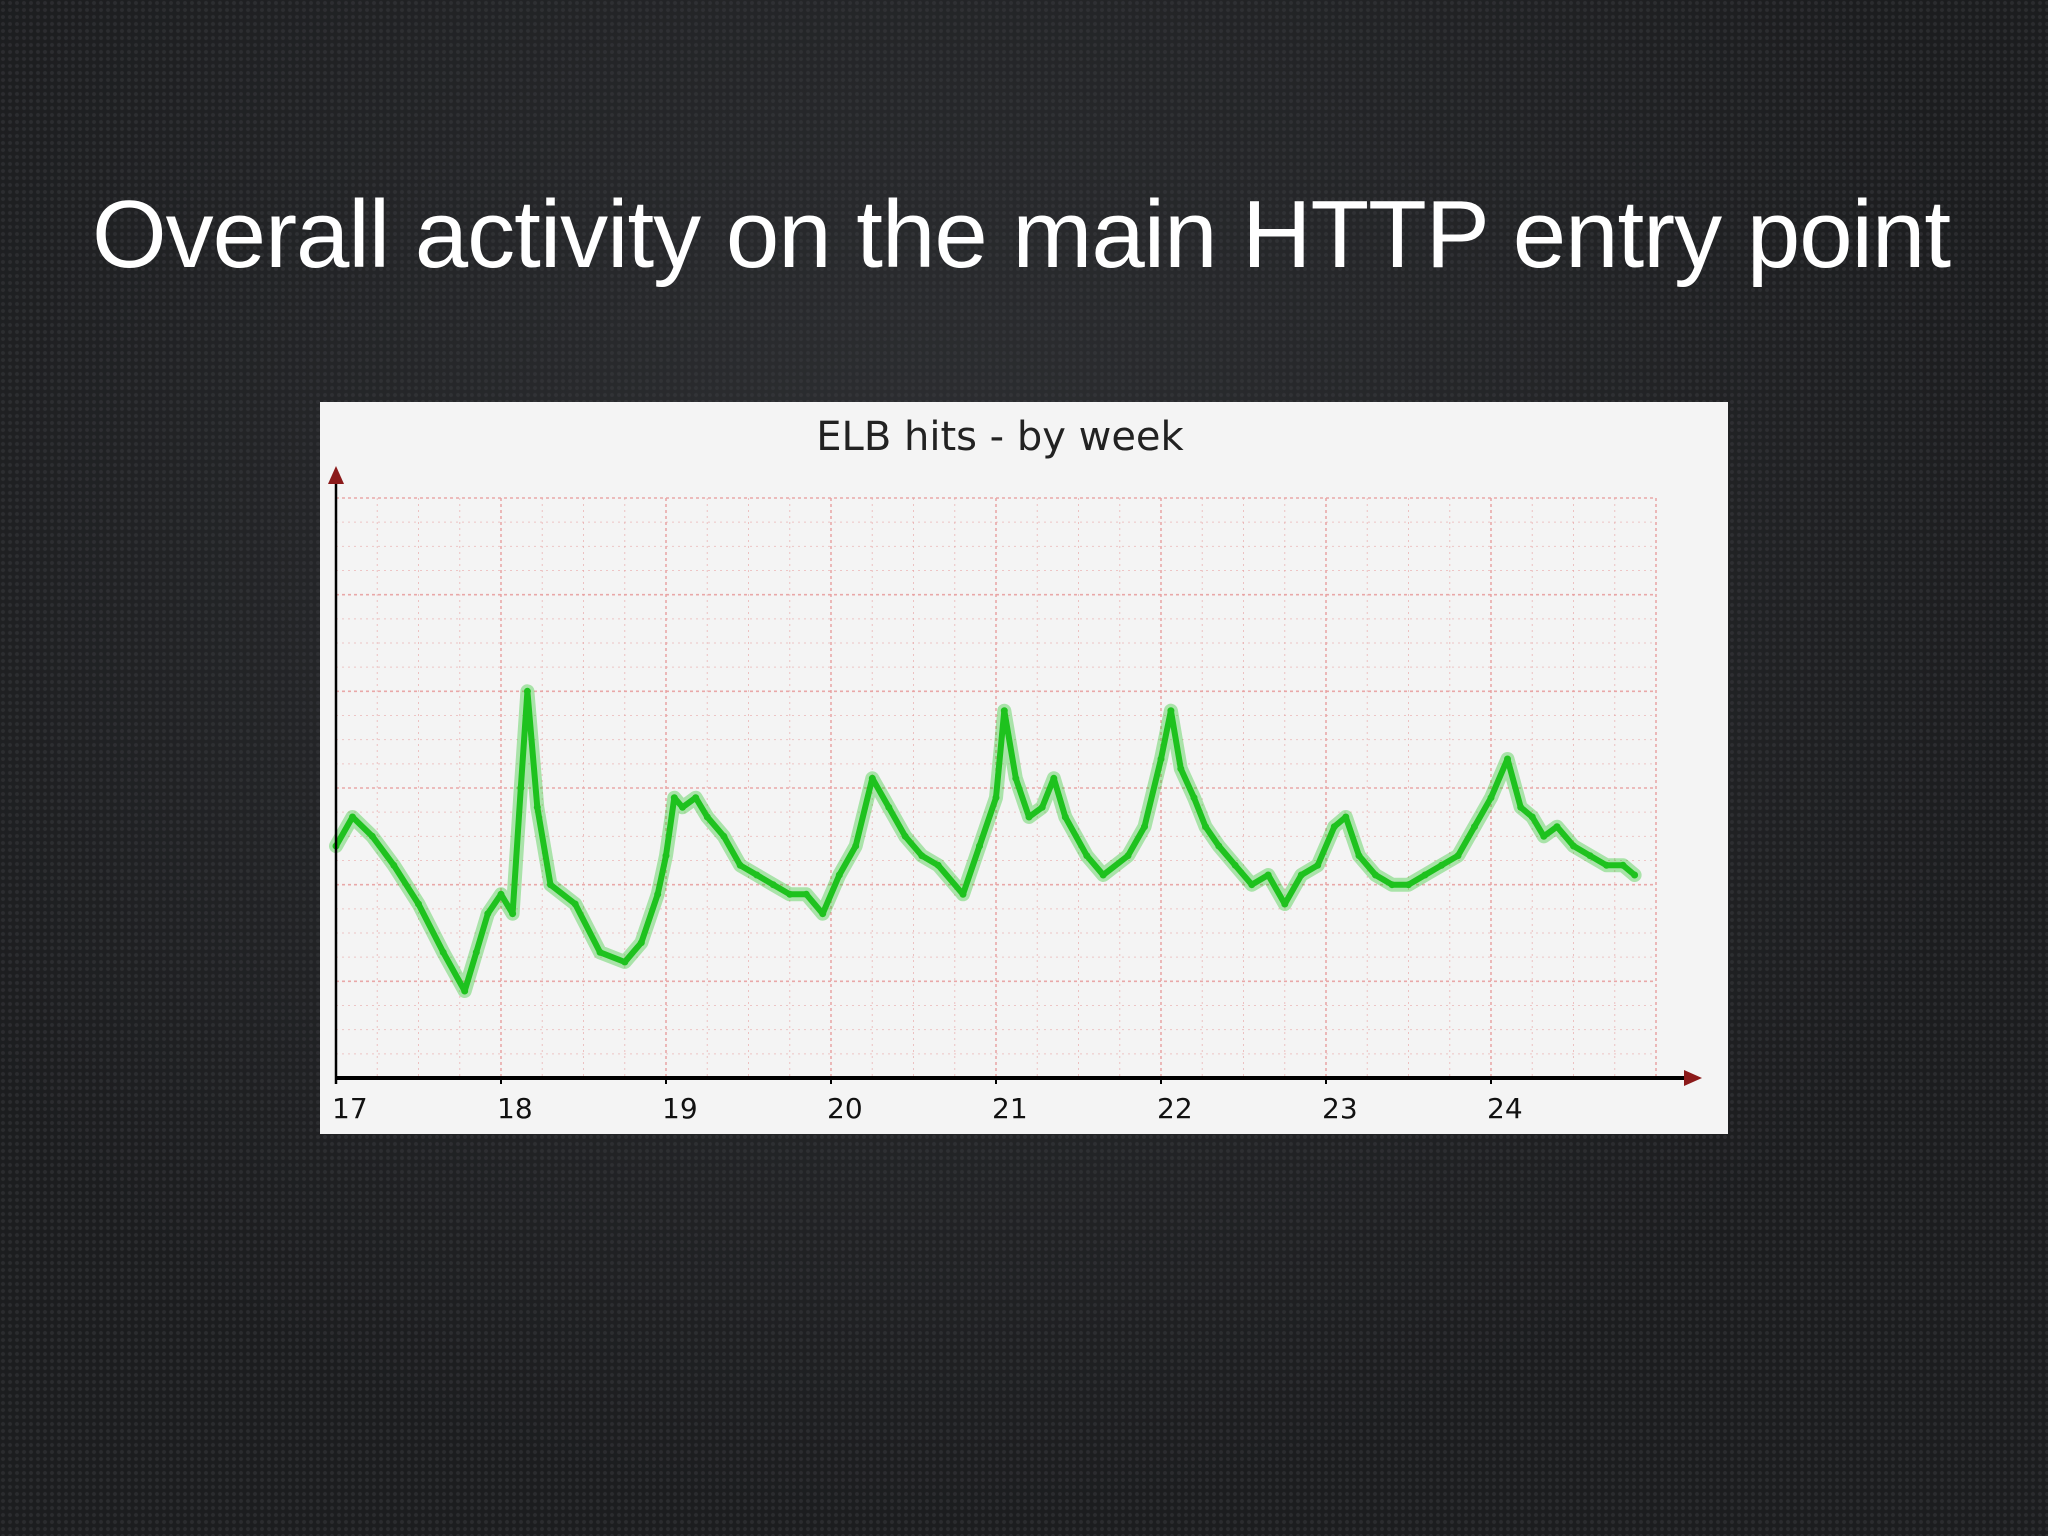 Image resolution: width=2048 pixels, height=1536 pixels. What do you see at coordinates (350, 1108) in the screenshot?
I see `x-tick-label: 17` at bounding box center [350, 1108].